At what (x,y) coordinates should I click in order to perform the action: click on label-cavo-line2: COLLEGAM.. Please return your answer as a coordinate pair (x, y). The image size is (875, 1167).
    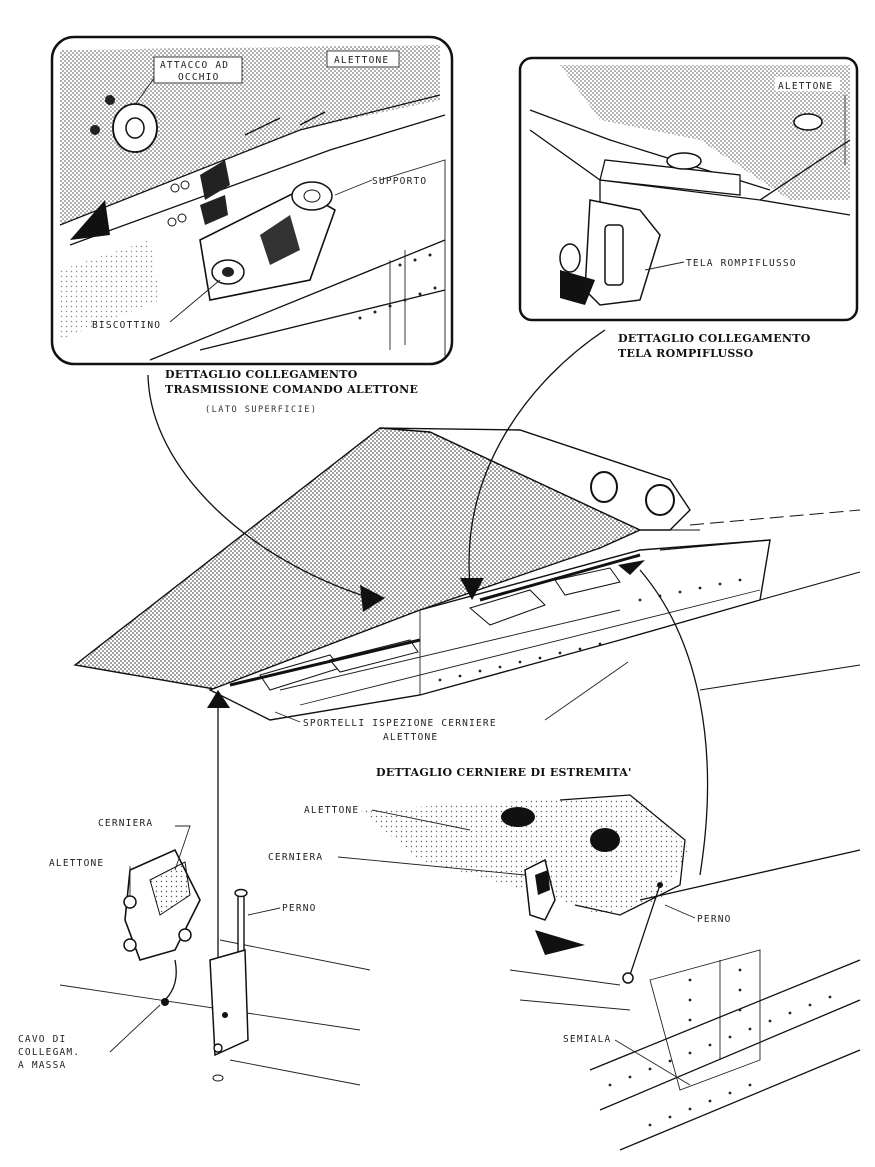
    Looking at the image, I should click on (49, 1052).